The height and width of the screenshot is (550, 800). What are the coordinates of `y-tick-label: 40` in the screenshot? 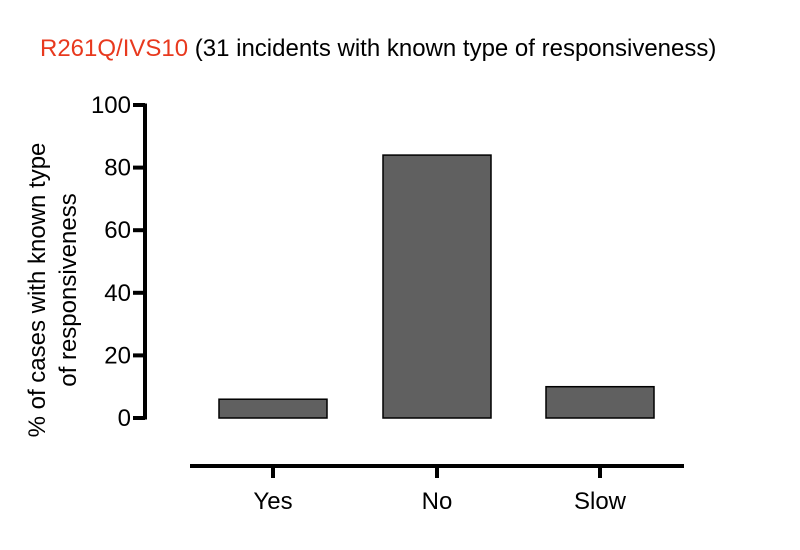 It's located at (117, 293).